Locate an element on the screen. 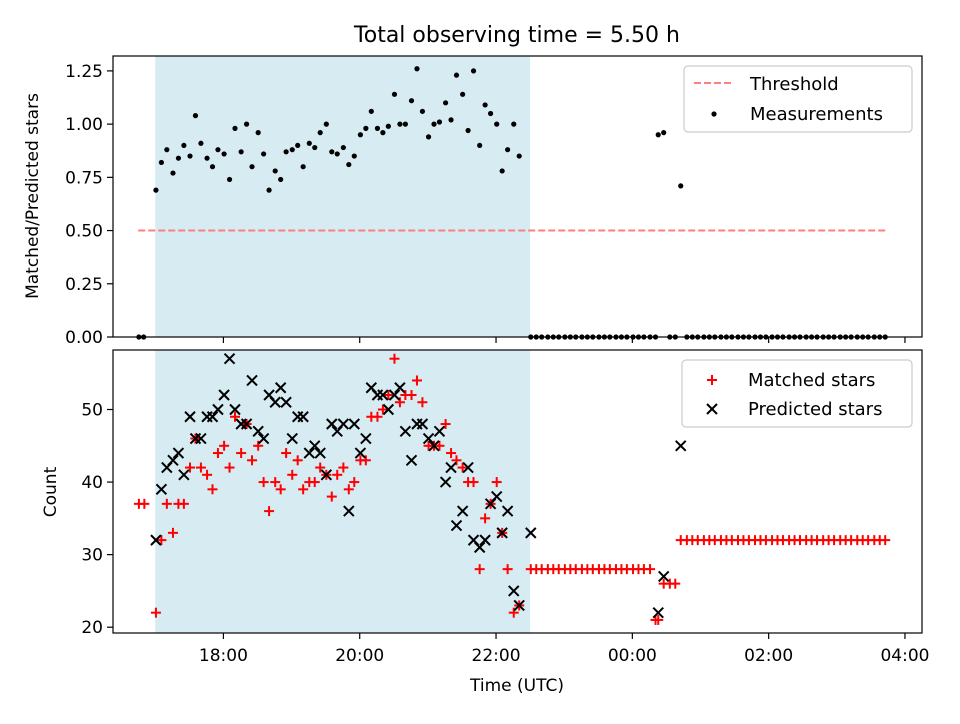 The height and width of the screenshot is (724, 960). bottom-x-tick-label: 04:00 is located at coordinates (904, 656).